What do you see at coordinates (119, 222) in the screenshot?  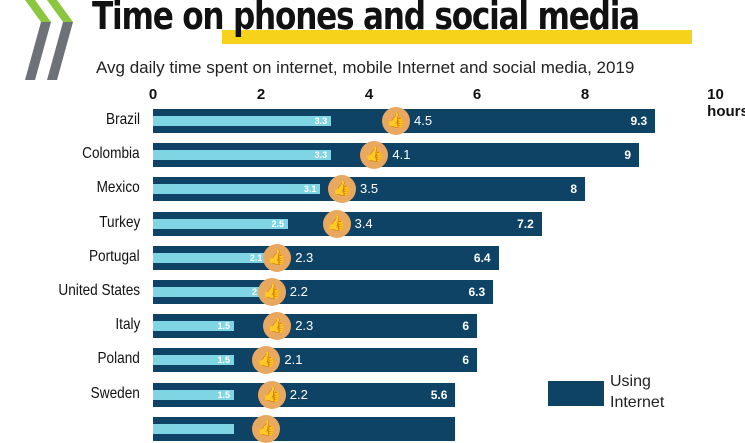 I see `category-label: Turkey` at bounding box center [119, 222].